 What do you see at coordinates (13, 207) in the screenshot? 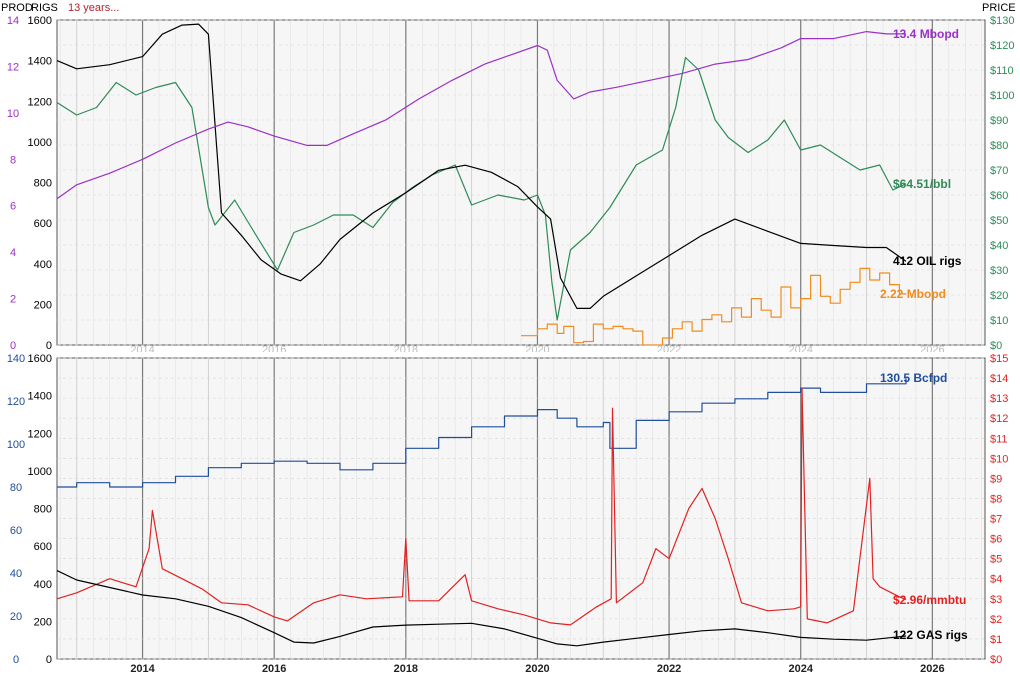
I see `prod-tick-label: 6` at bounding box center [13, 207].